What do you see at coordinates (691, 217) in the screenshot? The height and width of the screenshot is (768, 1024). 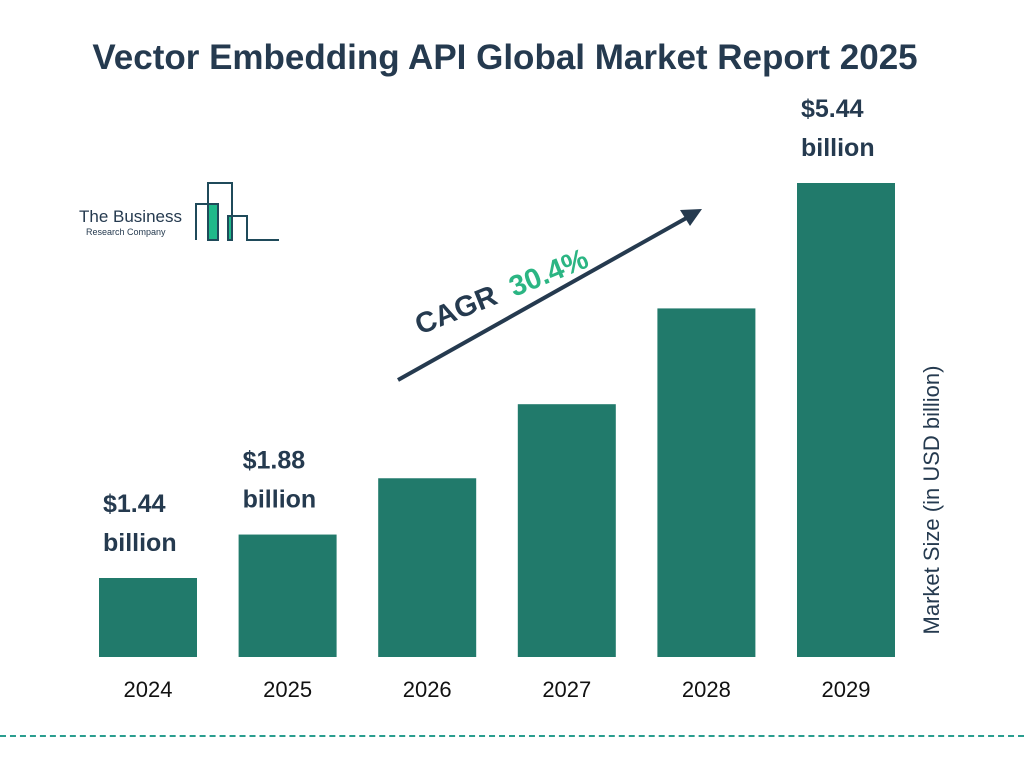 I see `arrow-head-icon` at bounding box center [691, 217].